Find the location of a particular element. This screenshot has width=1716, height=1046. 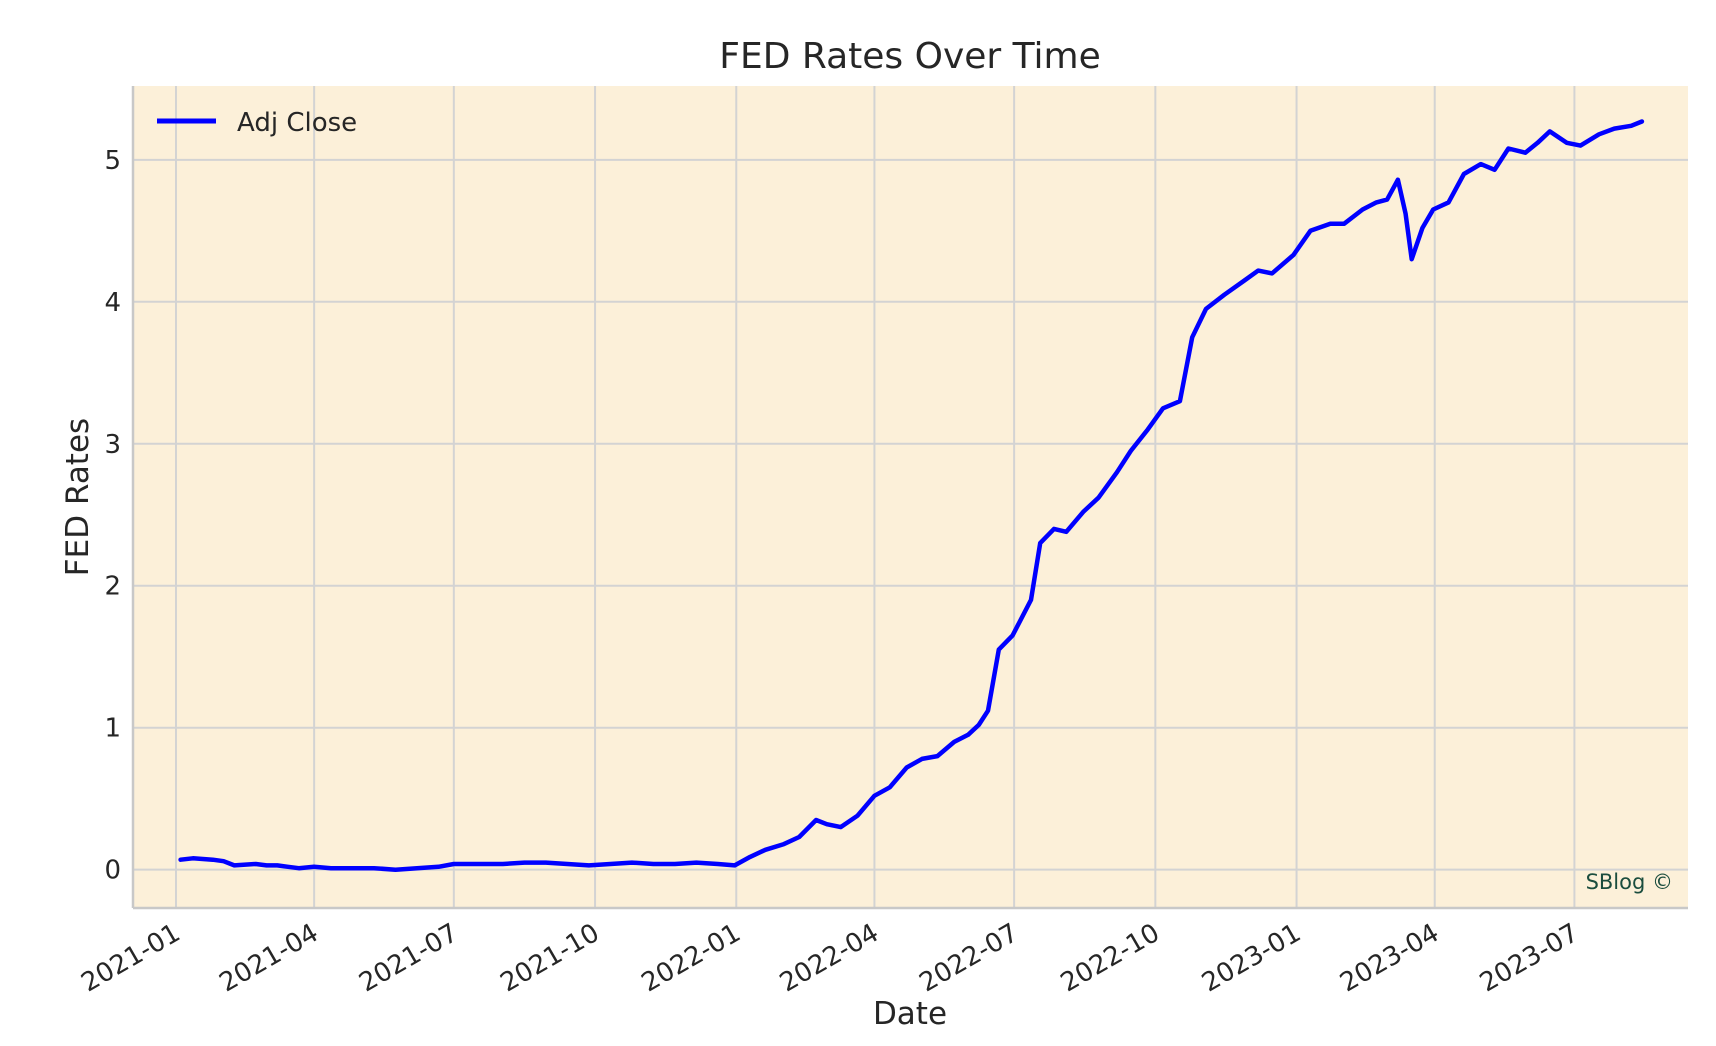

x-tick-label: 2021-07 is located at coordinates (408, 958).